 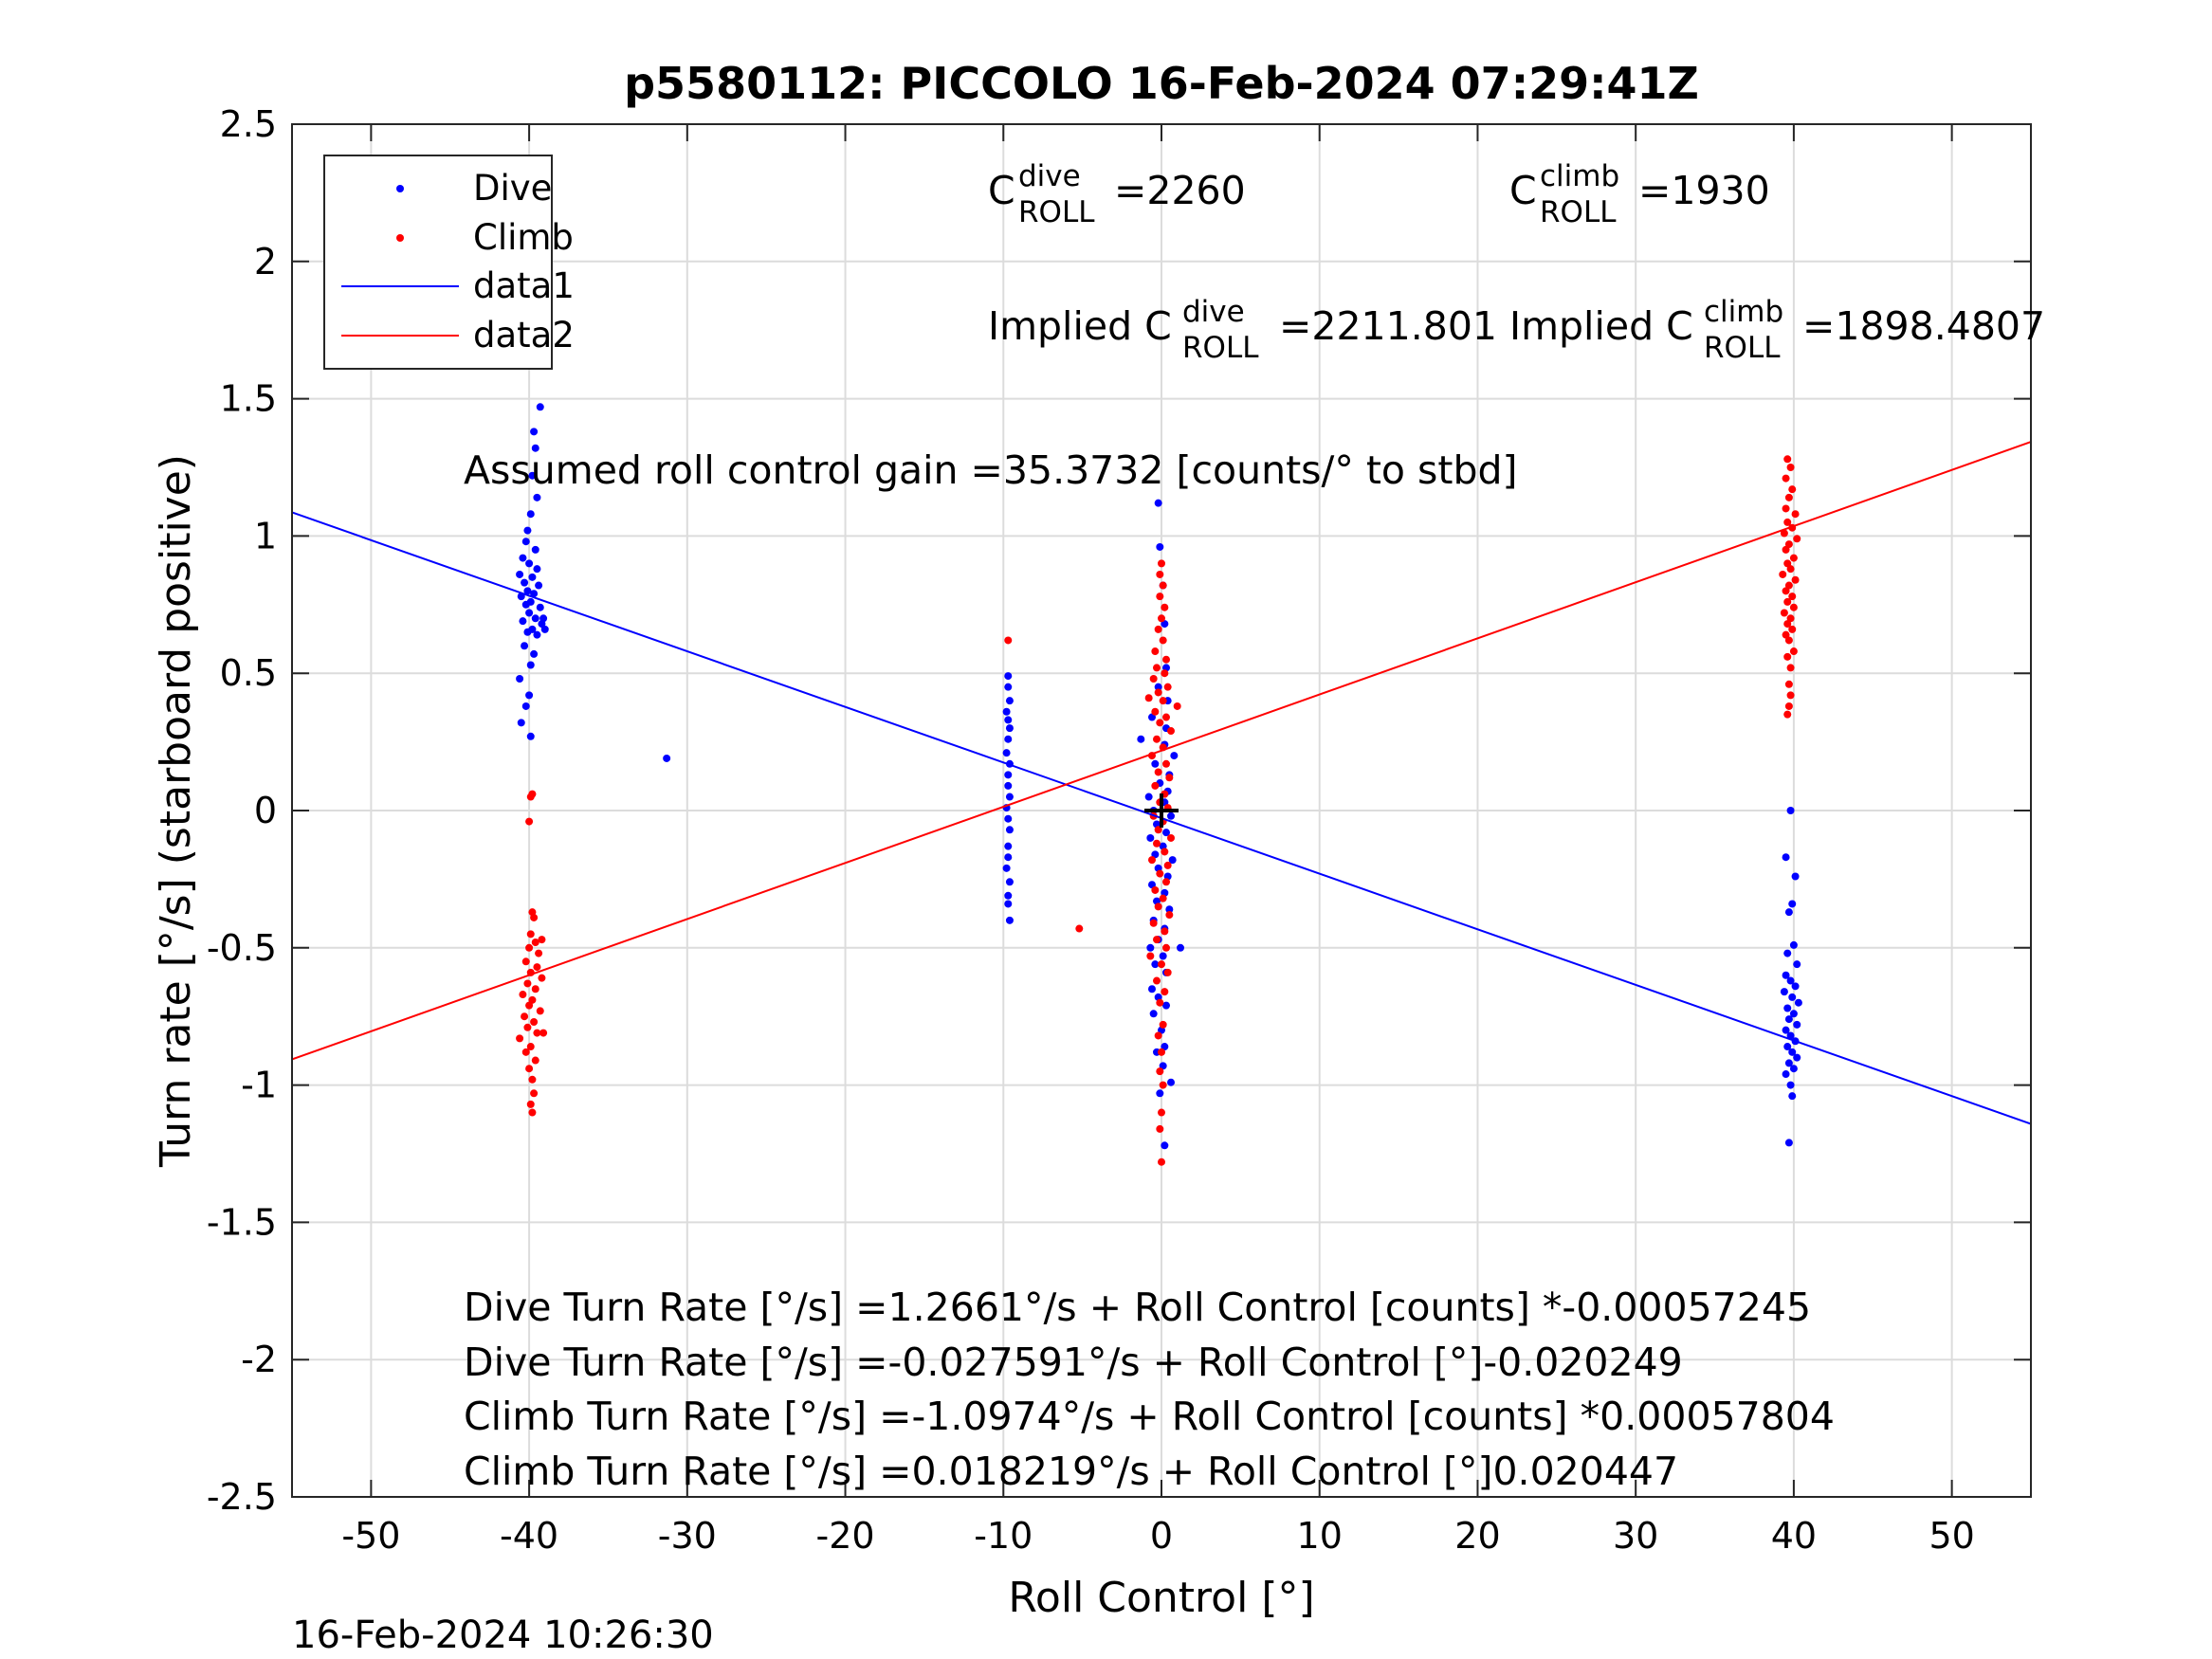 I want to click on svg-text: =2260, so click(x=1180, y=190).